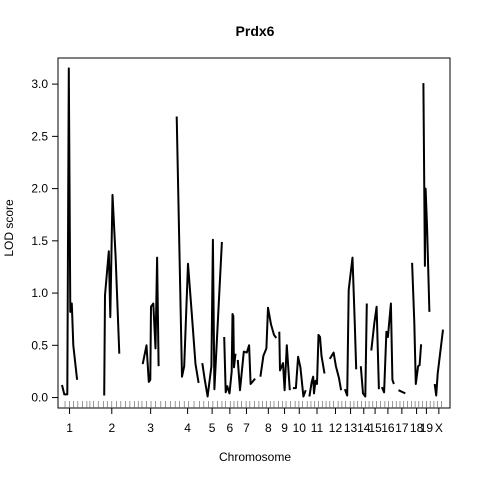  What do you see at coordinates (417, 428) in the screenshot?
I see `x-tick-label: 18` at bounding box center [417, 428].